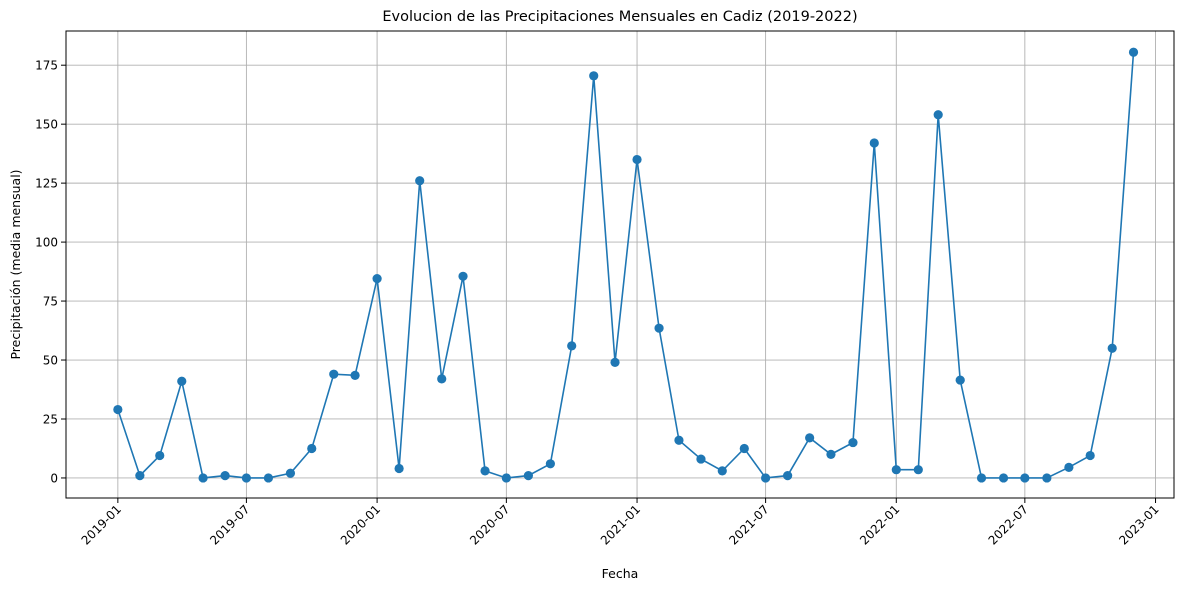  Describe the element at coordinates (620, 573) in the screenshot. I see `x-axis-label: Fecha` at that location.